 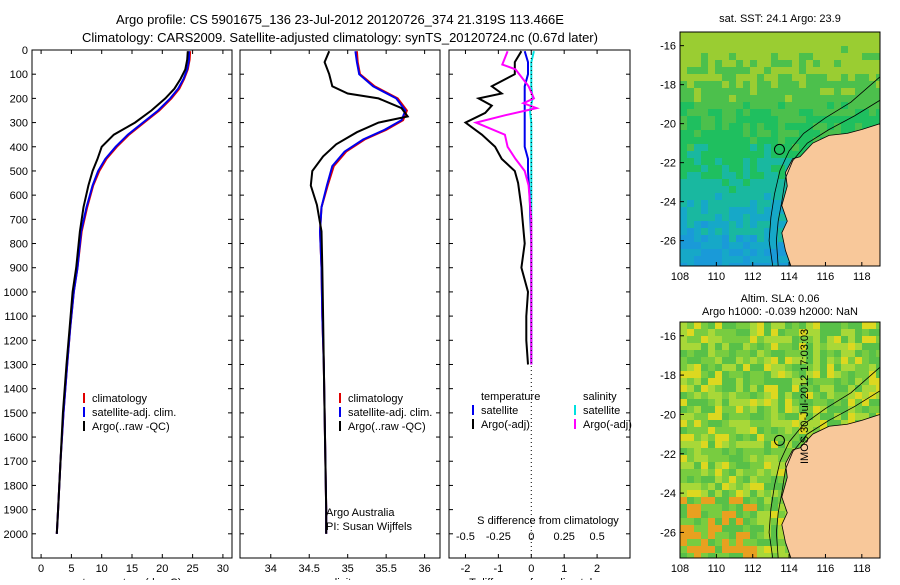 I want to click on y-tick-label: 500, so click(x=19, y=172).